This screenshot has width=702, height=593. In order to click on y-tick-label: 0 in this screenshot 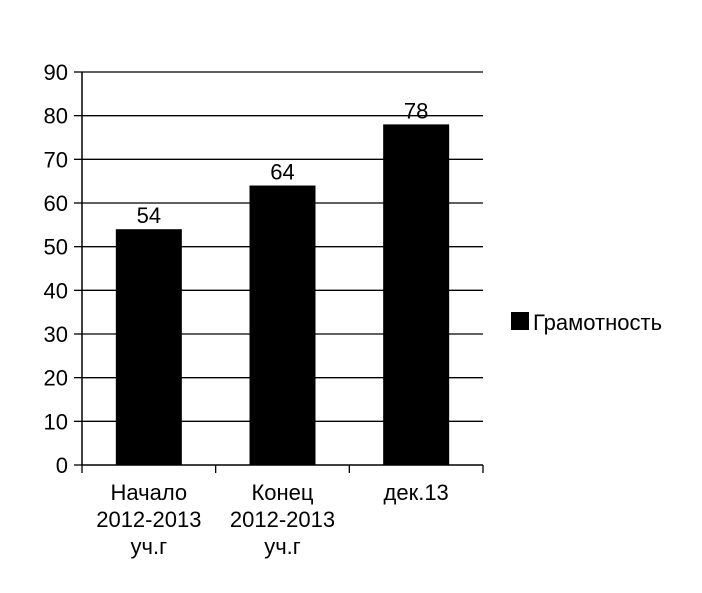, I will do `click(62, 465)`.